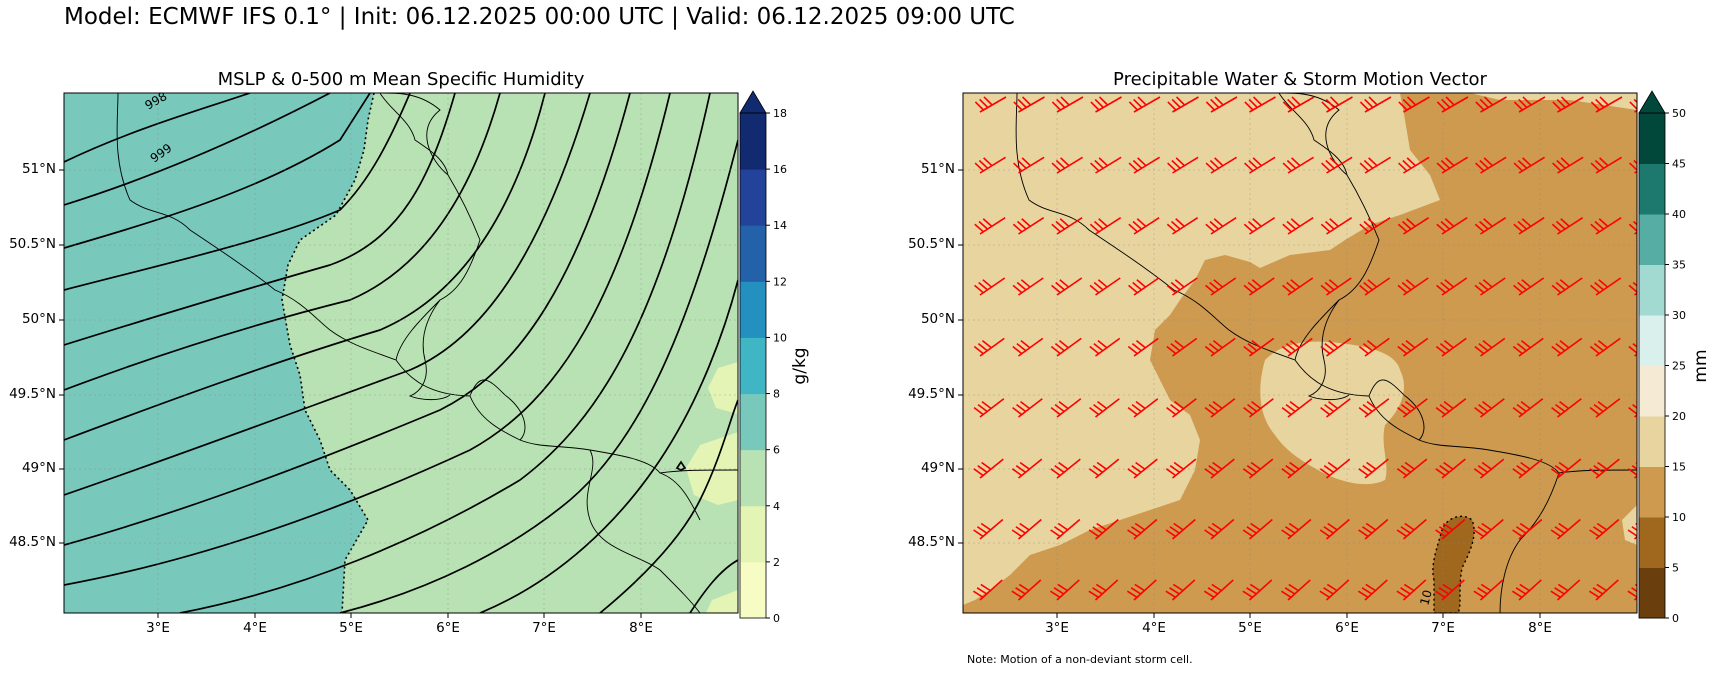 This screenshot has height=675, width=1716. Describe the element at coordinates (1453, 564) in the screenshot. I see `pw-5-10-region` at that location.